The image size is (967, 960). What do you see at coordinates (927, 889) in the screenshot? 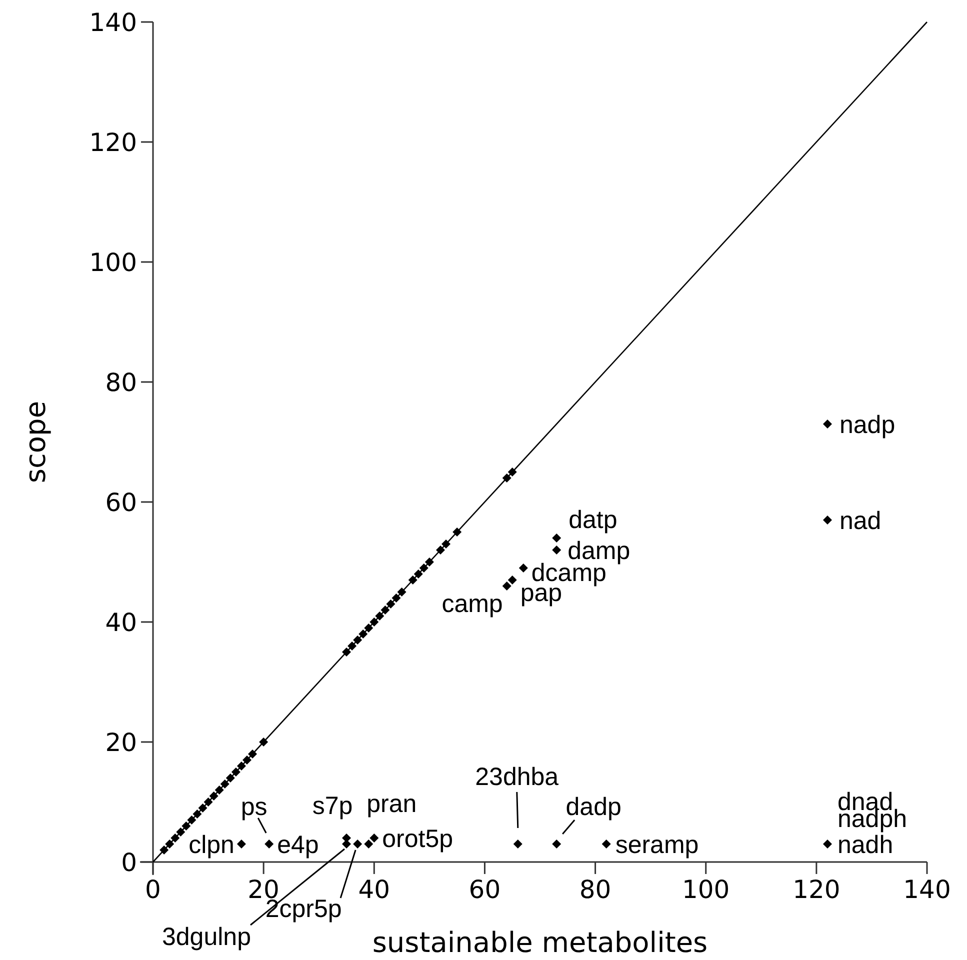
I see `x-tick-label: 140` at bounding box center [927, 889].